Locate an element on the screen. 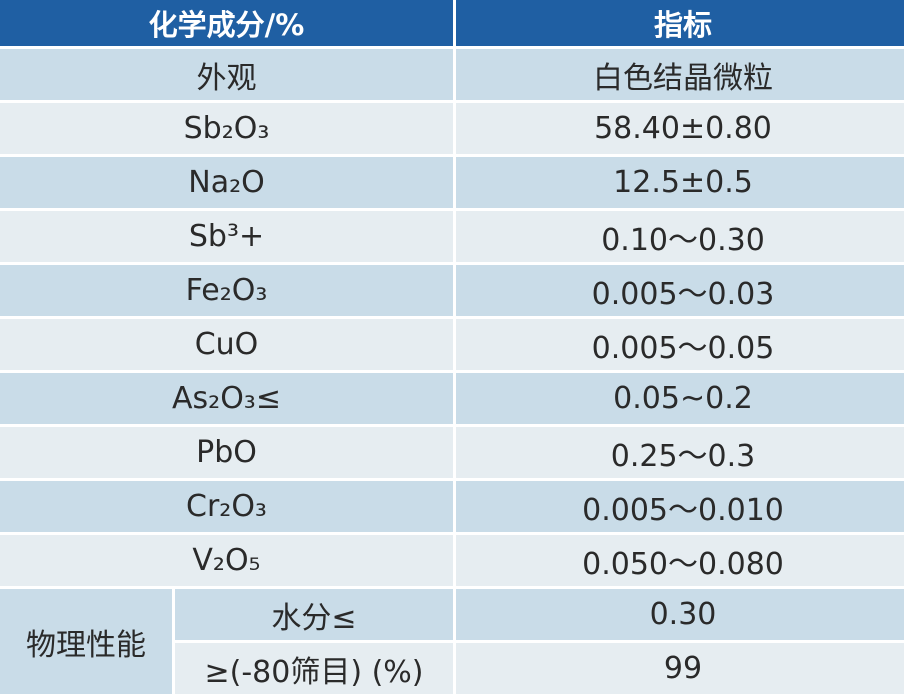 The width and height of the screenshot is (904, 700). value-cell: 0.05~0.2 is located at coordinates (680, 398).